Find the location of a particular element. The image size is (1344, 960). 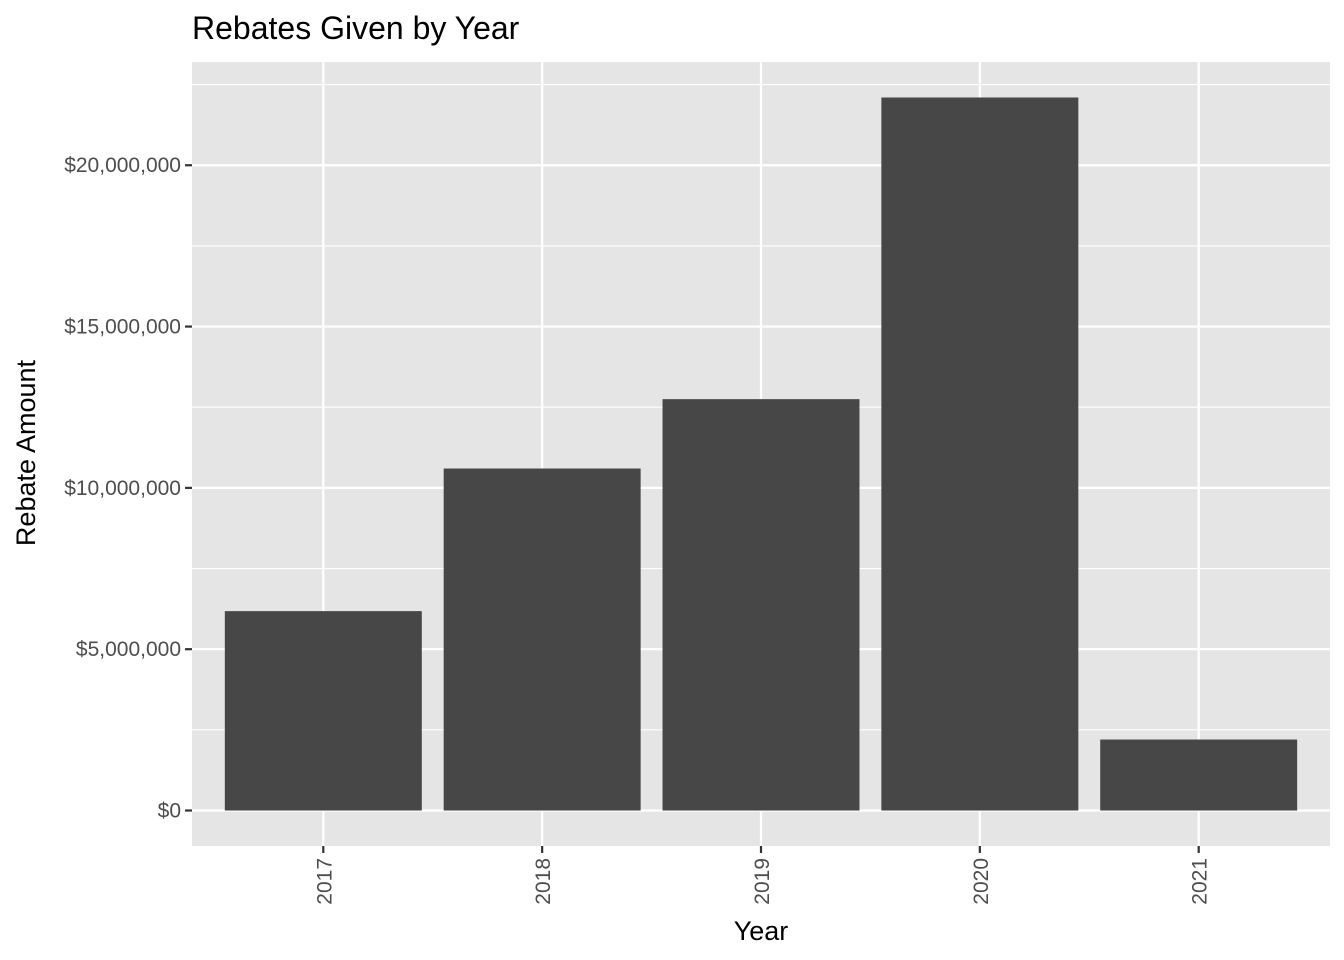

bar-2017 is located at coordinates (323, 711).